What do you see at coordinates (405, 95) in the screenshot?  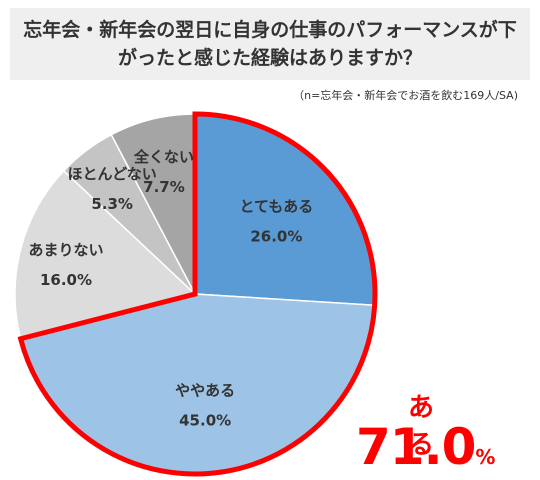 I see `sample-note: （n=忘年会・新年会でお酒を飲む169人/SA)` at bounding box center [405, 95].